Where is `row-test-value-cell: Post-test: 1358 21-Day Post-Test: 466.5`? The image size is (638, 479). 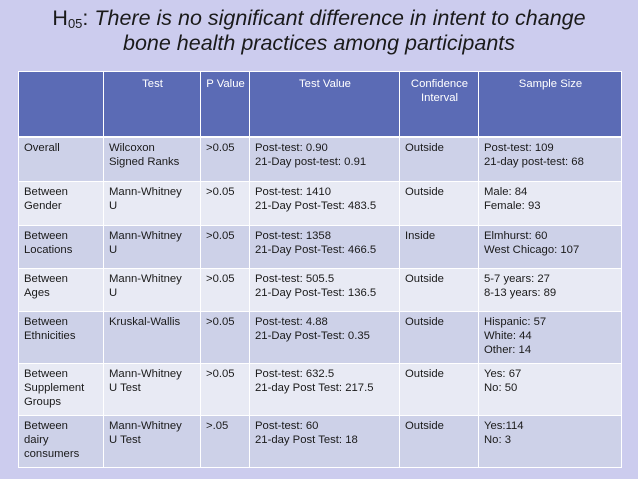
row-test-value-cell: Post-test: 1358 21-Day Post-Test: 466.5 is located at coordinates (324, 246).